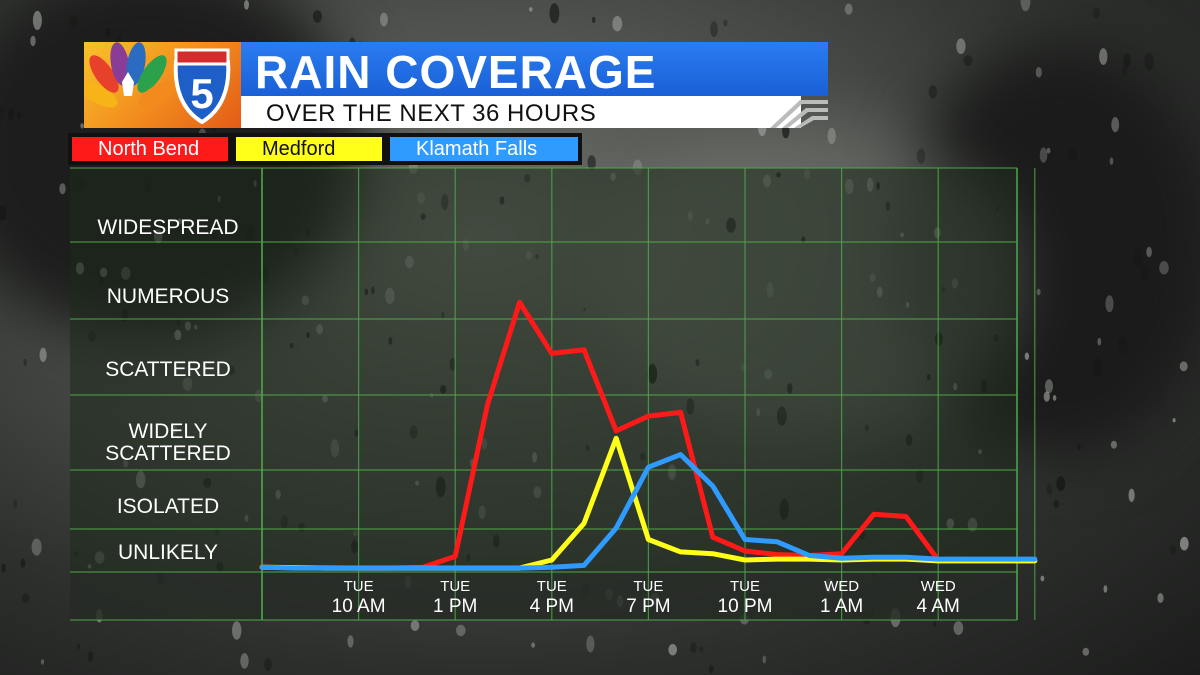  I want to click on x-tick-time-label: 10 AM, so click(359, 606).